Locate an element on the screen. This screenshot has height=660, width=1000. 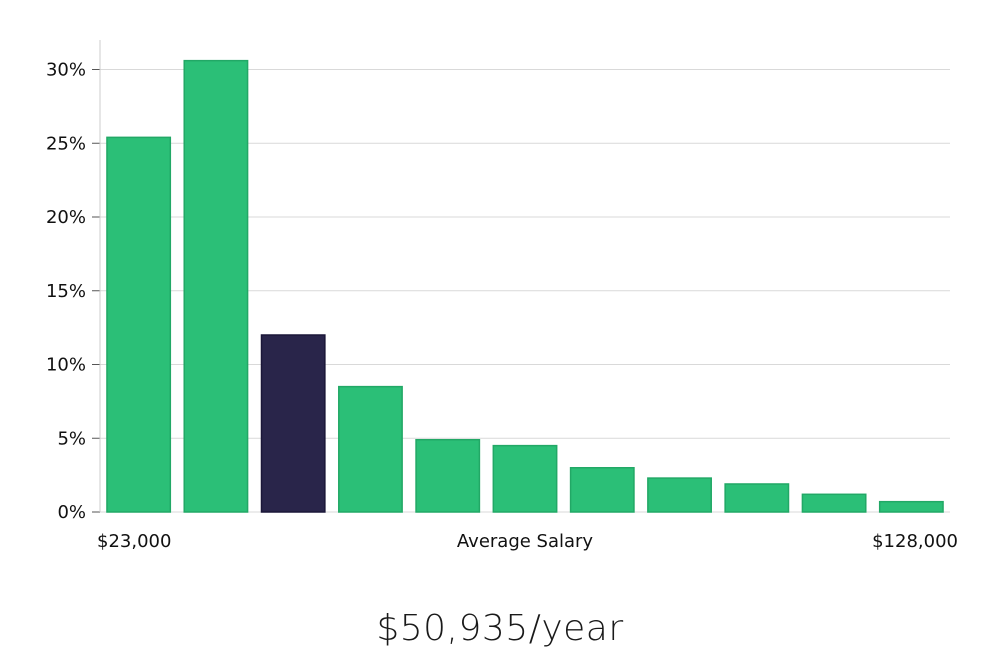
y-axis-ticks: 0% 5% 10% 15% 20% 25% 30% is located at coordinates (73, 291).